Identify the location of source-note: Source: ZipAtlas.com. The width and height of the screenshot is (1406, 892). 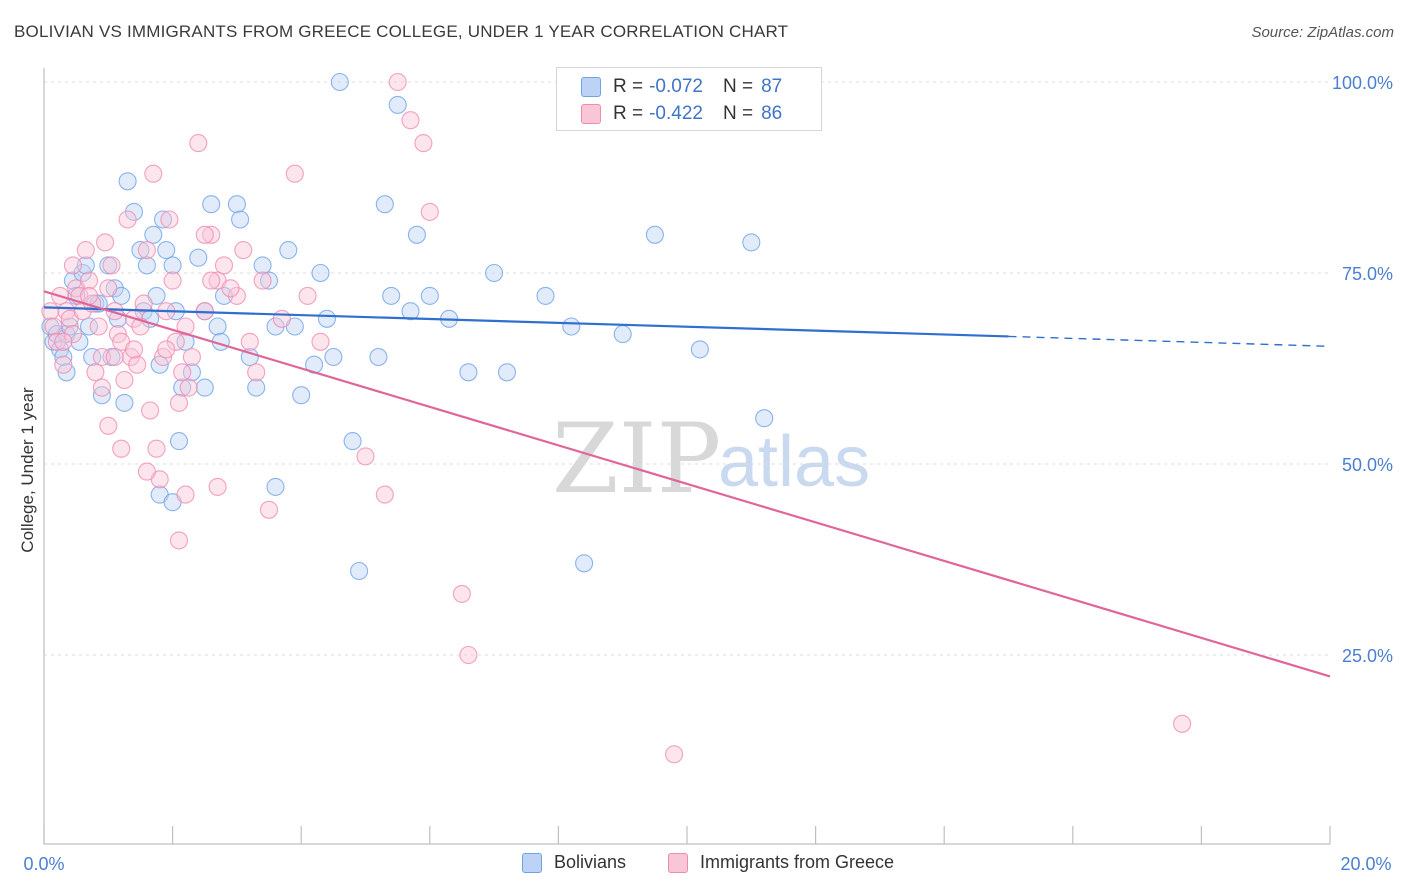
(1322, 32).